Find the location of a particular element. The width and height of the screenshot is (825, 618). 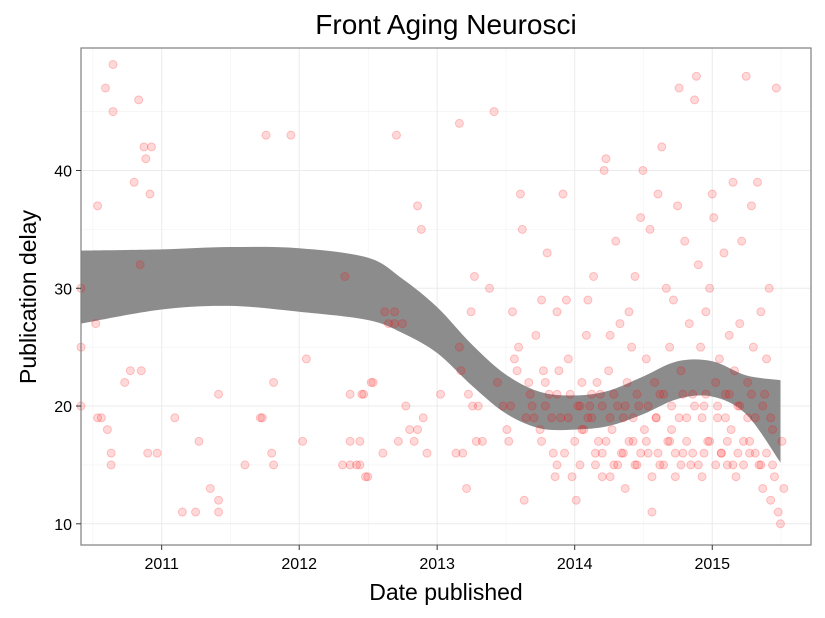

x-axis-ticks: 2011 2012 2013 2014 2015 is located at coordinates (437, 559).